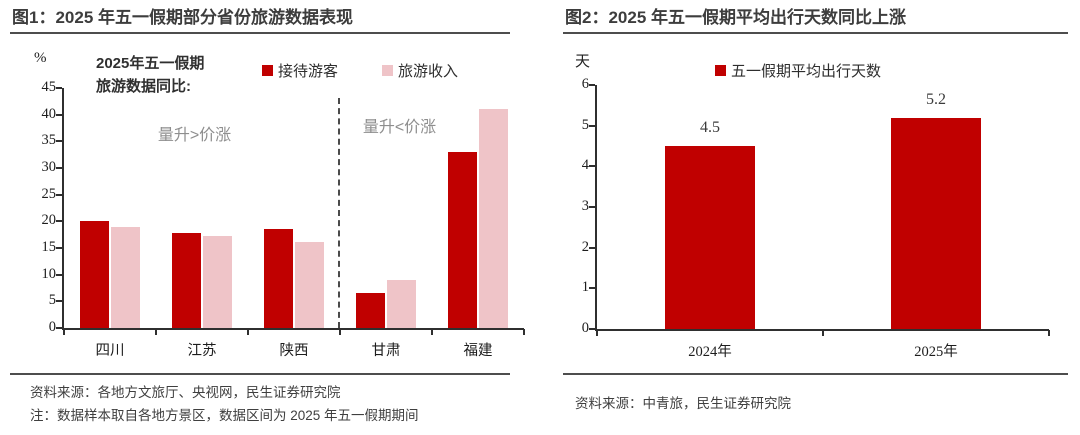  Describe the element at coordinates (936, 99) in the screenshot. I see `bar-value-label: 5.2` at that location.